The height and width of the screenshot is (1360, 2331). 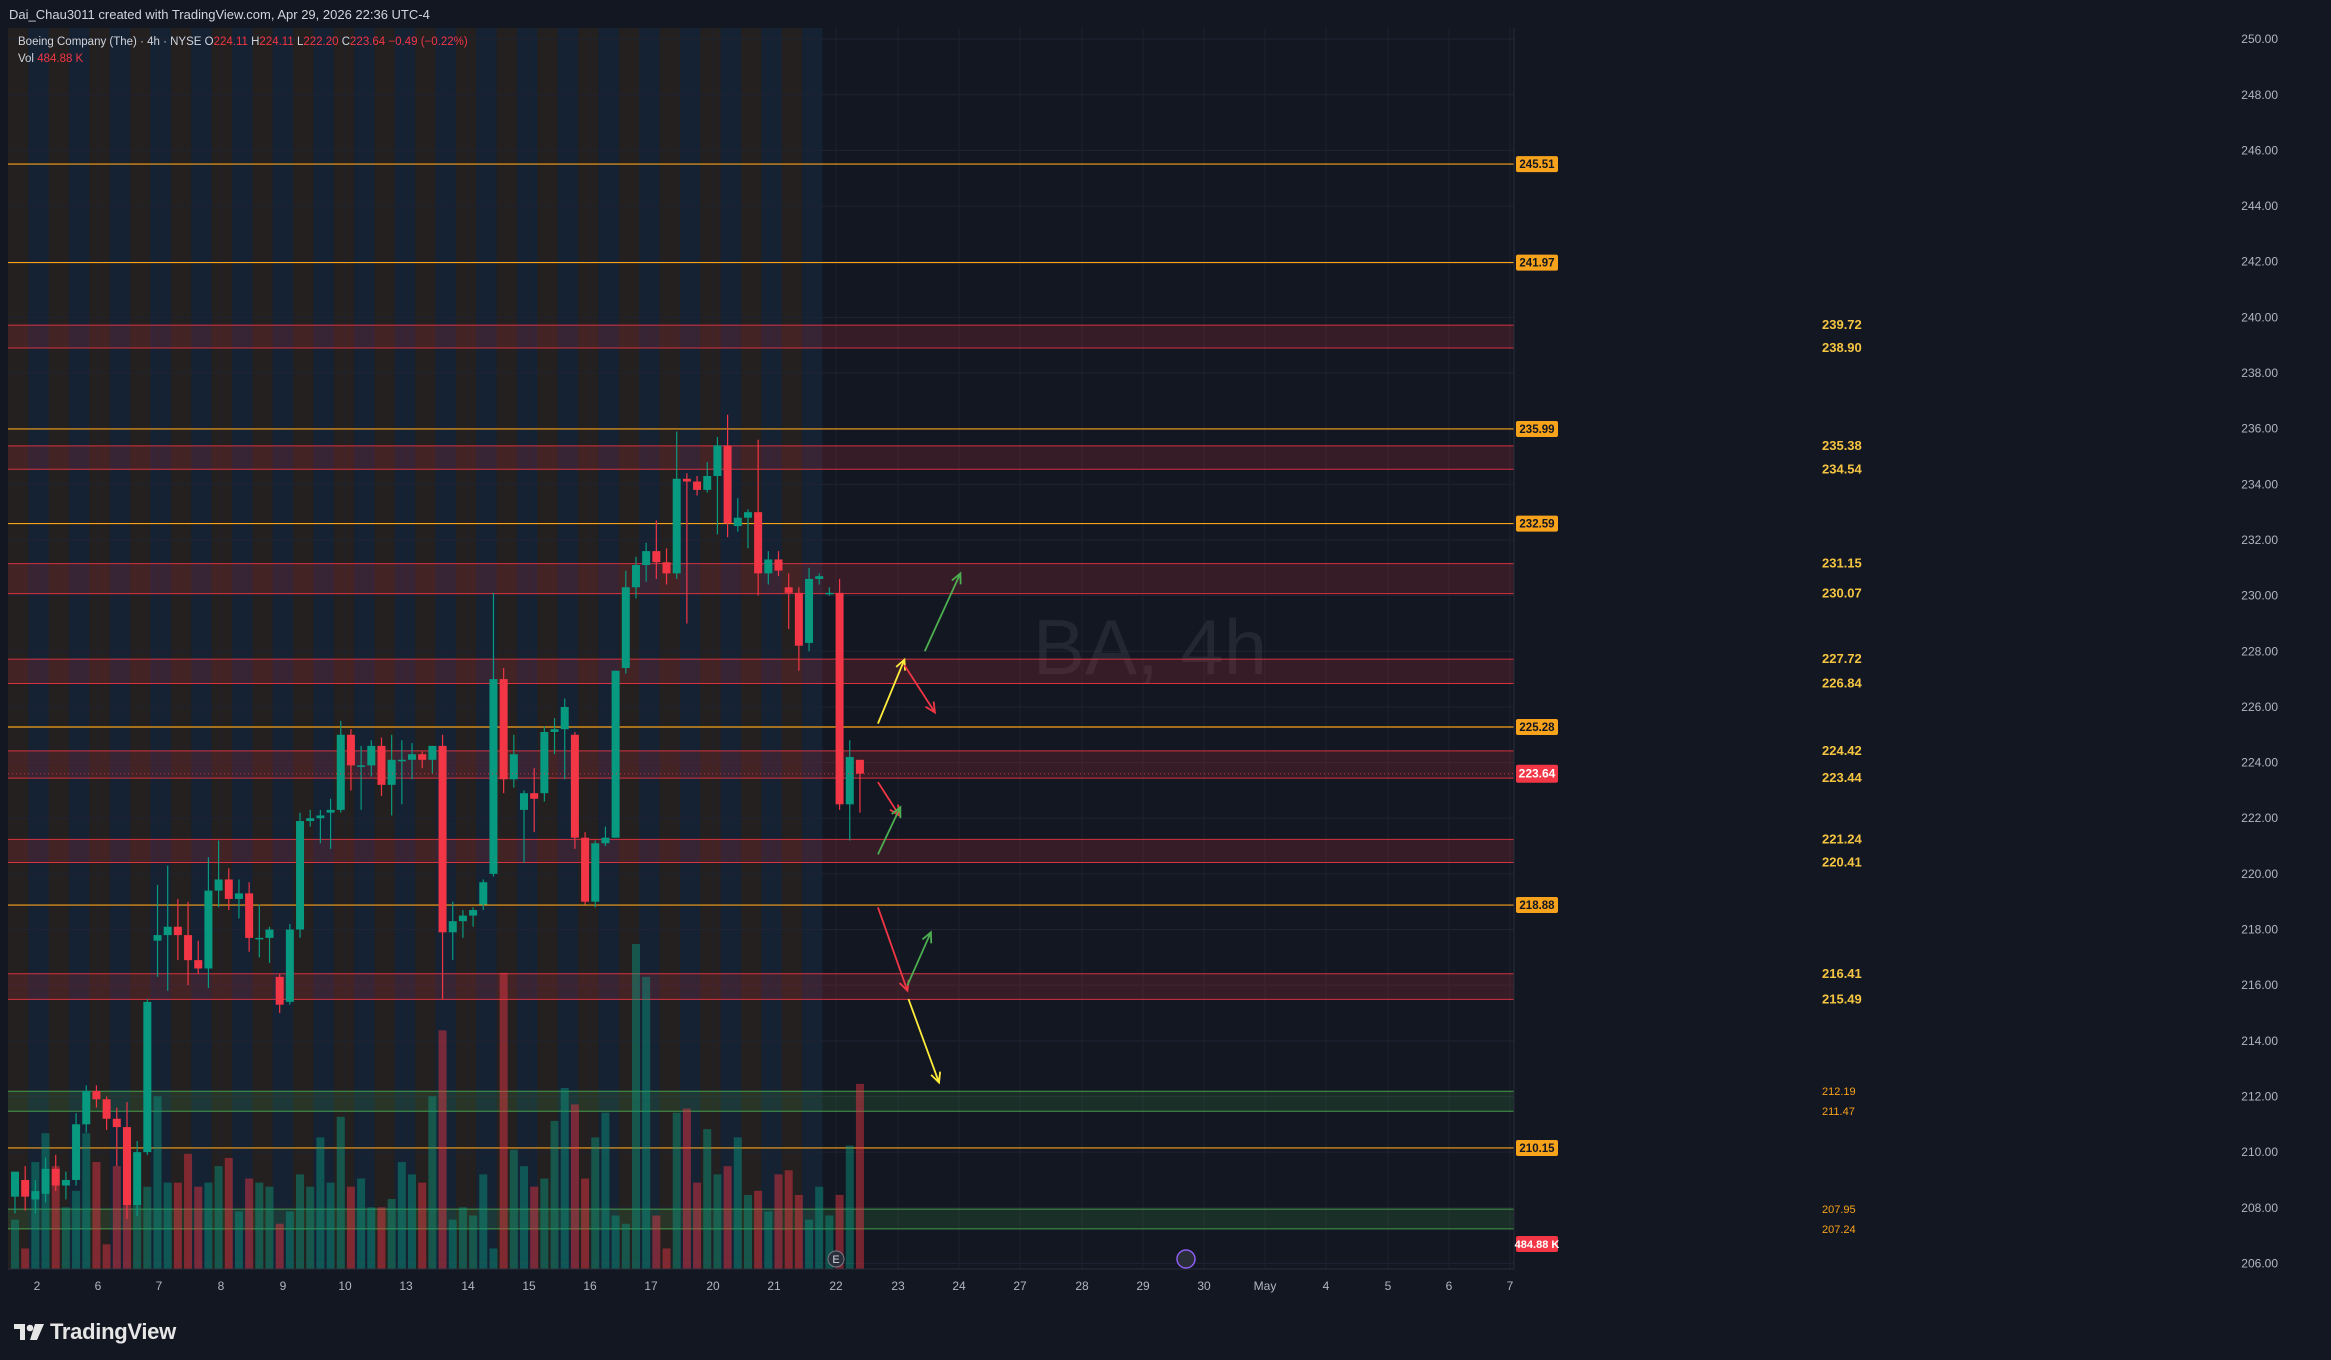 I want to click on price-tick-label: 218.00, so click(x=2259, y=930).